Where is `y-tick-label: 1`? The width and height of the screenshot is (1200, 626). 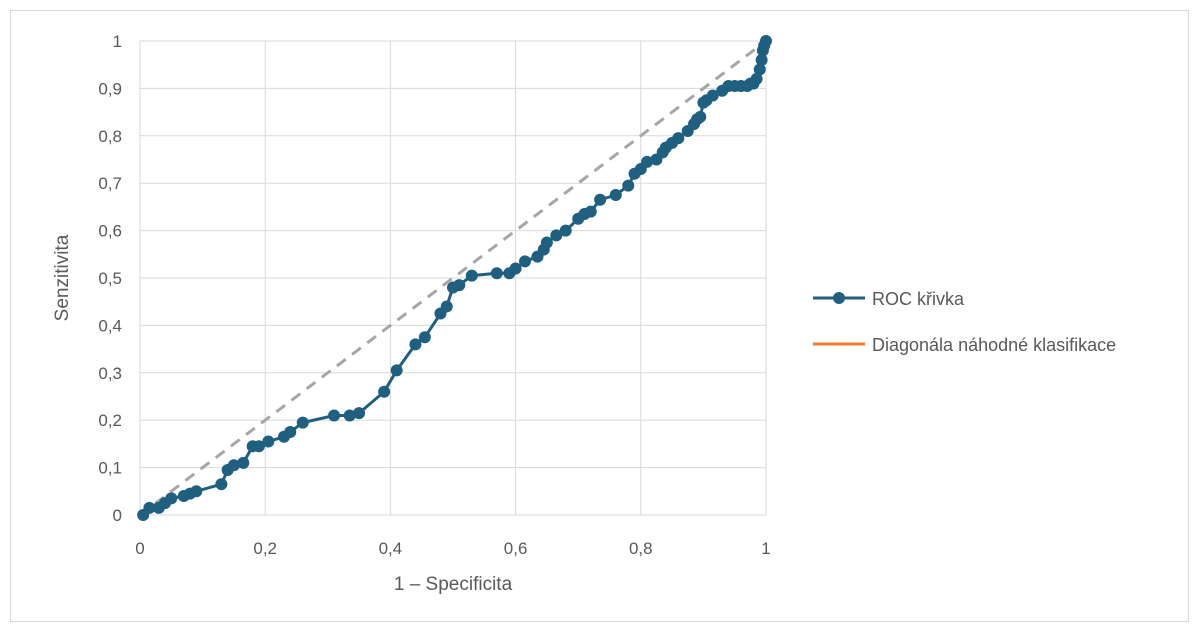
y-tick-label: 1 is located at coordinates (117, 41).